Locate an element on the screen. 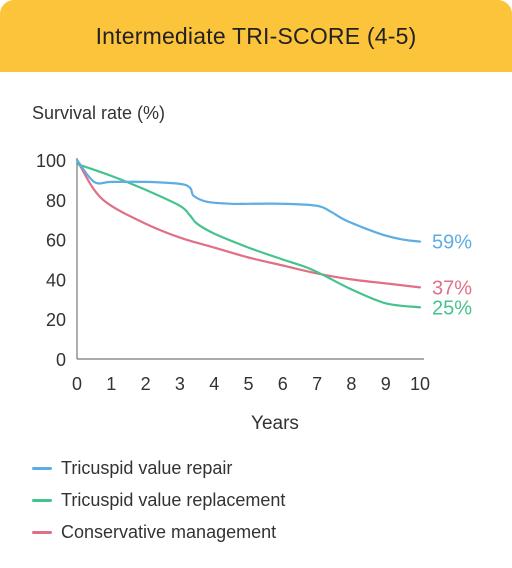 The image size is (512, 568). x-tick-label: 0 is located at coordinates (77, 384).